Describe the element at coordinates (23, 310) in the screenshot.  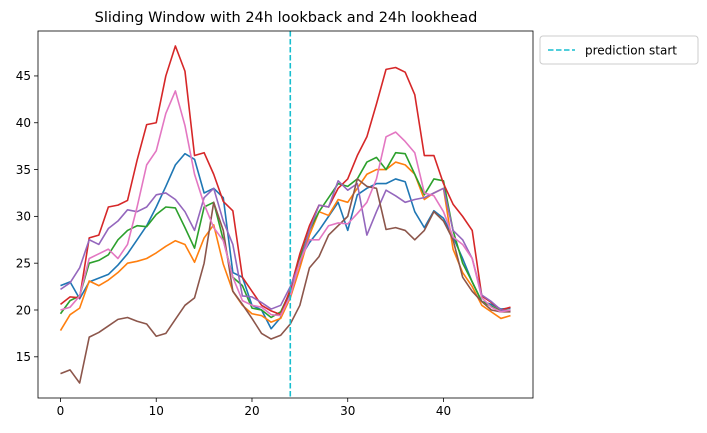
I see `y-tick-label: 20` at that location.